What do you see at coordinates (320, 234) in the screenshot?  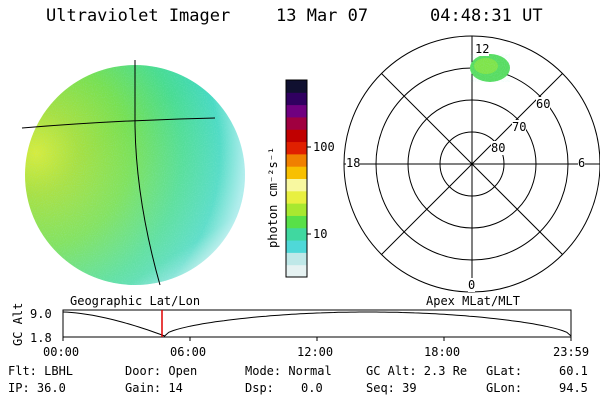 I see `colorbar-tick-10: 10` at bounding box center [320, 234].